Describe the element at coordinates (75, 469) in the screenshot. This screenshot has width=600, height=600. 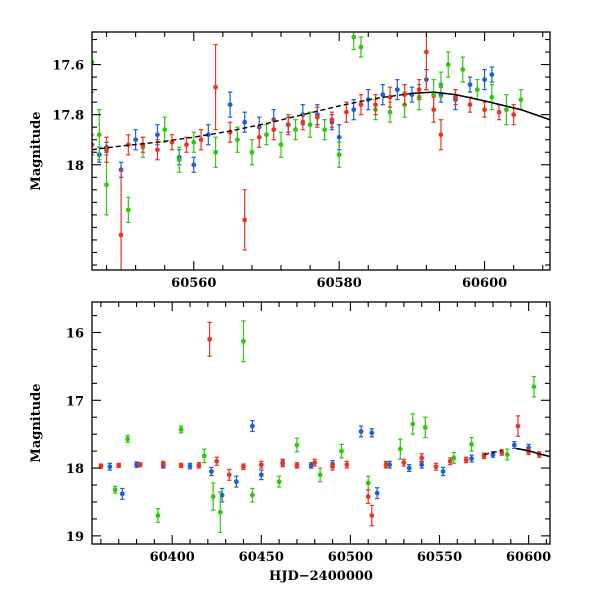
I see `y-tick-label: 18` at that location.